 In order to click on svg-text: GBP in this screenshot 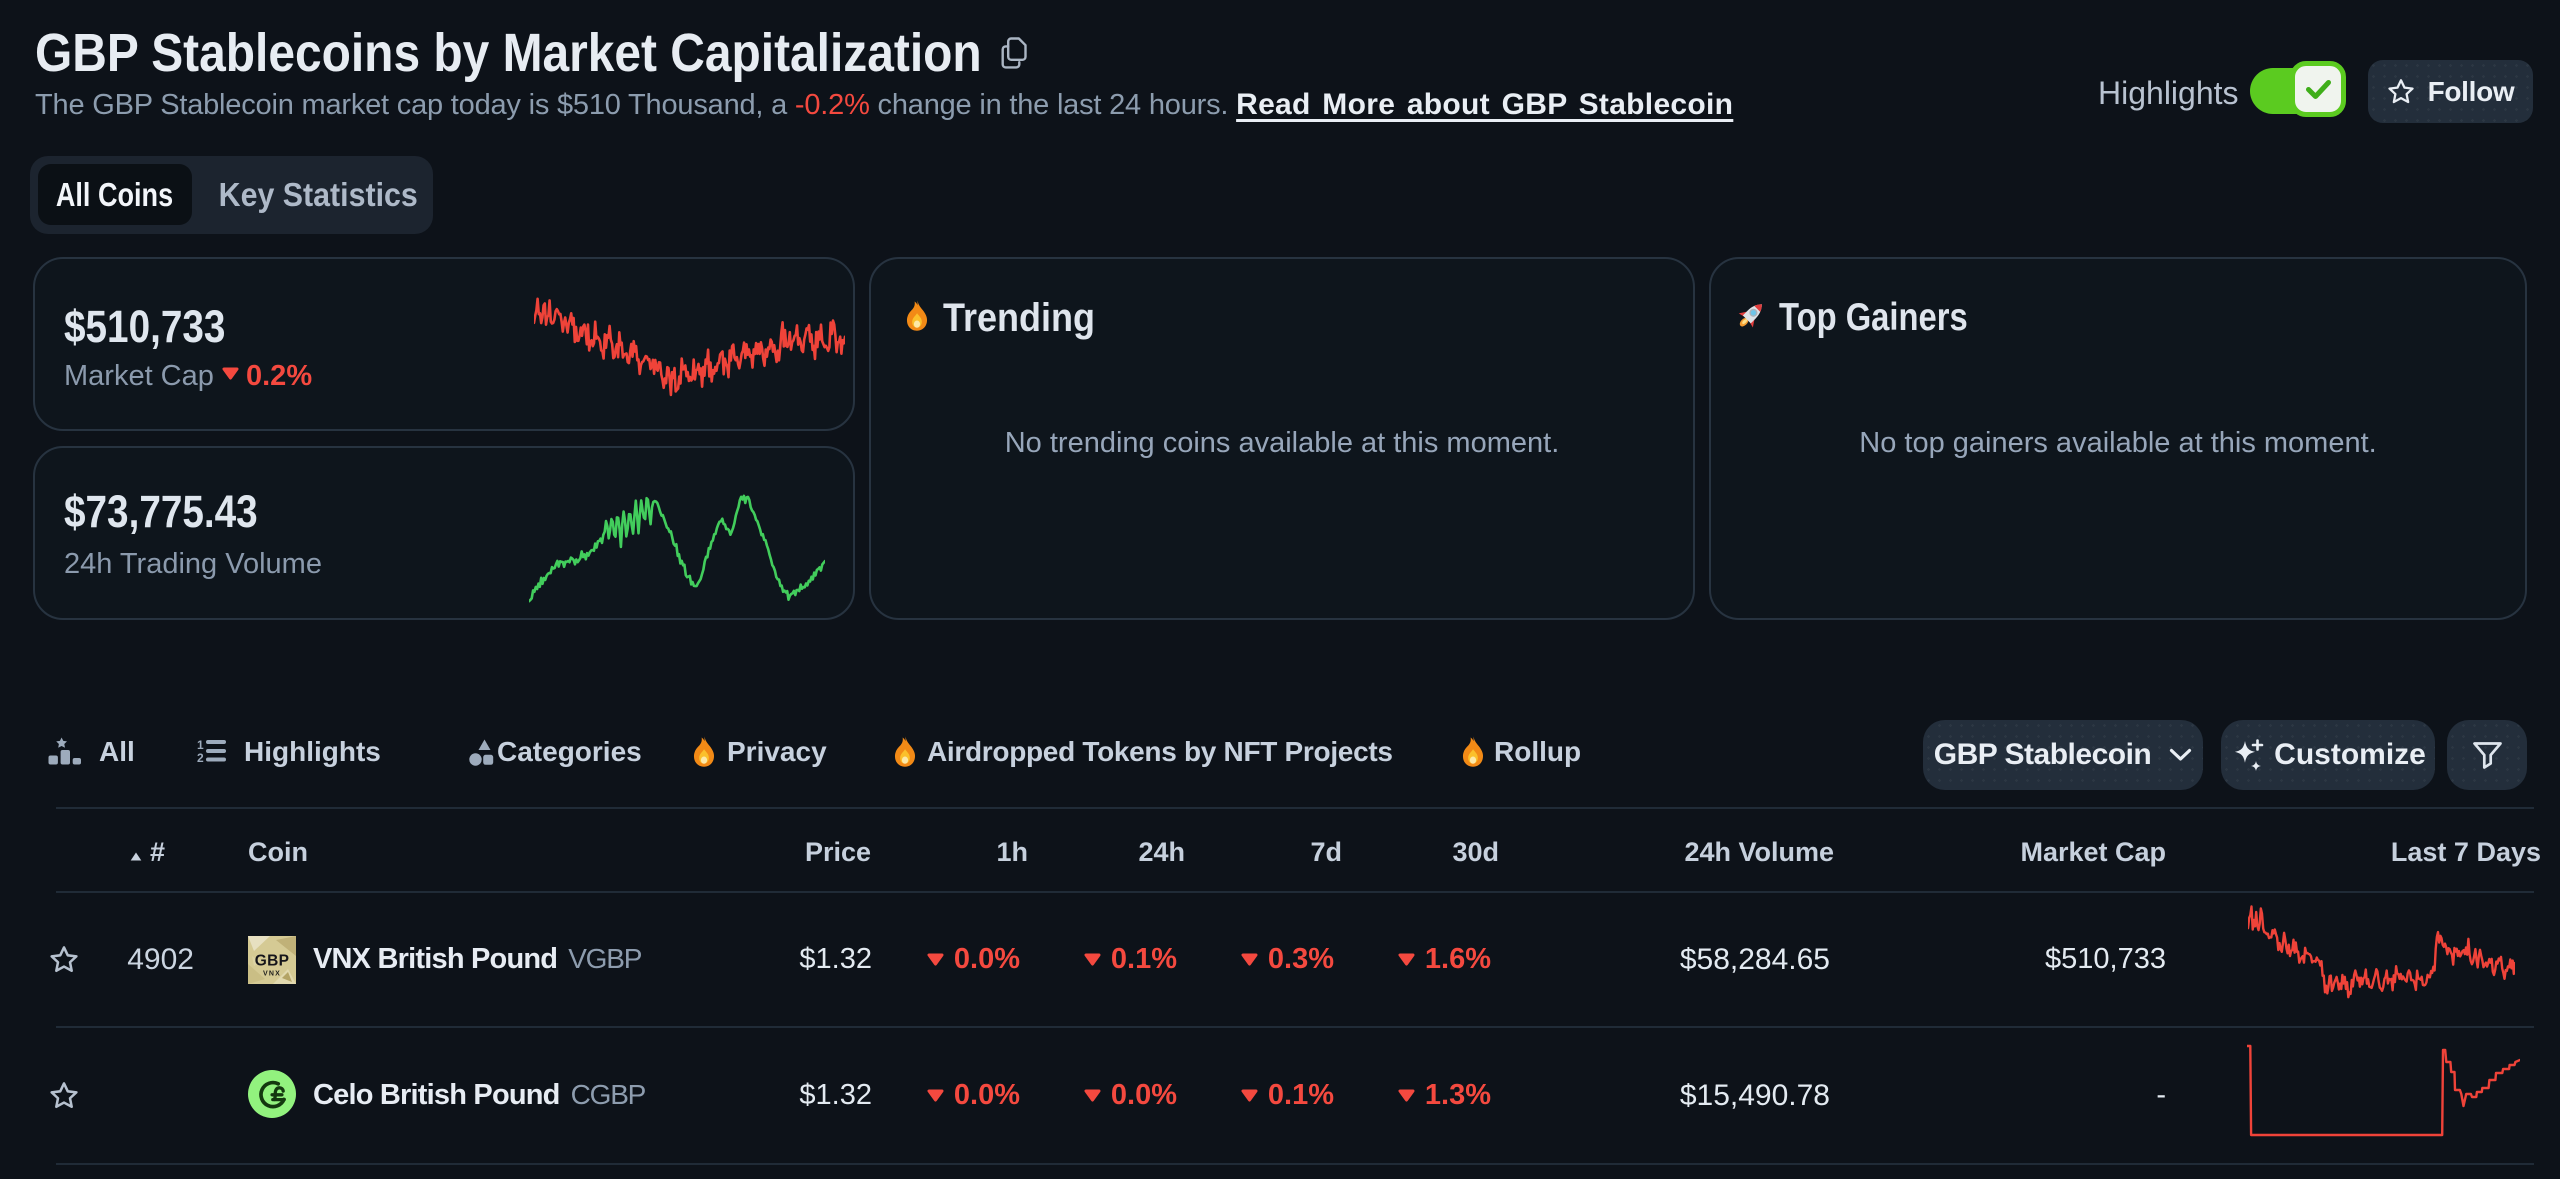, I will do `click(272, 961)`.